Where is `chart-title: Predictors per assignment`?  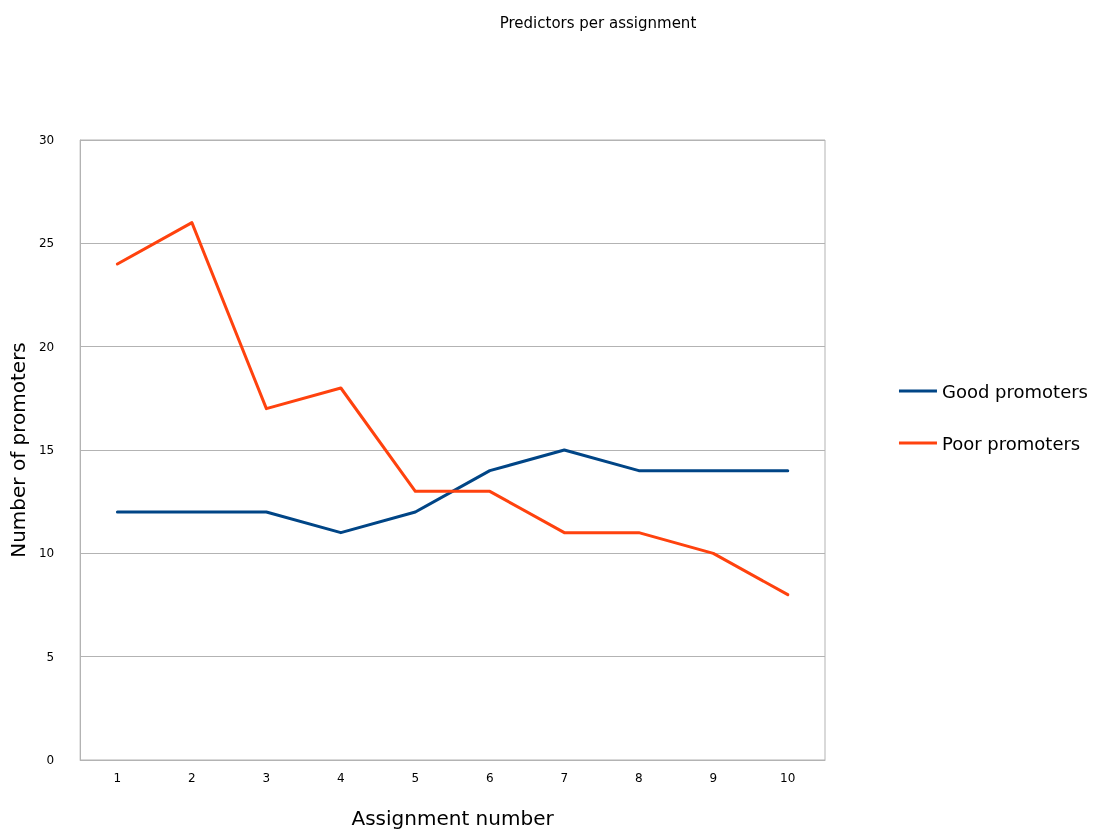
chart-title: Predictors per assignment is located at coordinates (598, 22).